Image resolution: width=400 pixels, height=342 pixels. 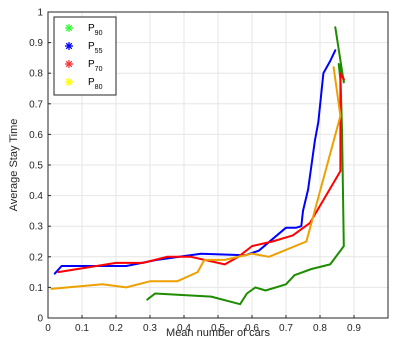 I want to click on y-tick-label: 0, so click(x=40, y=319).